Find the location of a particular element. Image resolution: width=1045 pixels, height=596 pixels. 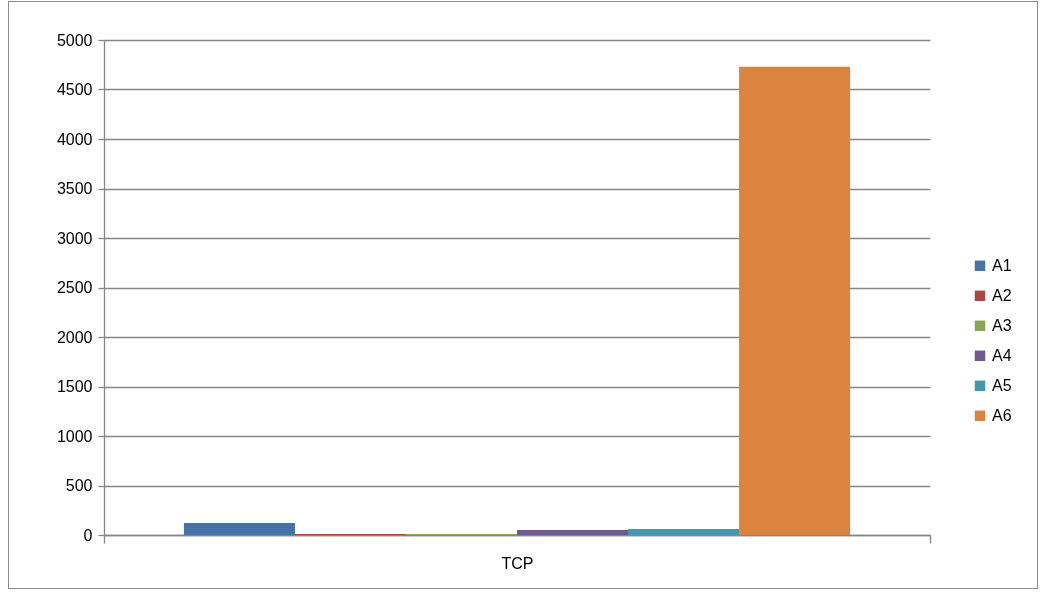

legend-label: A4 is located at coordinates (1002, 355).